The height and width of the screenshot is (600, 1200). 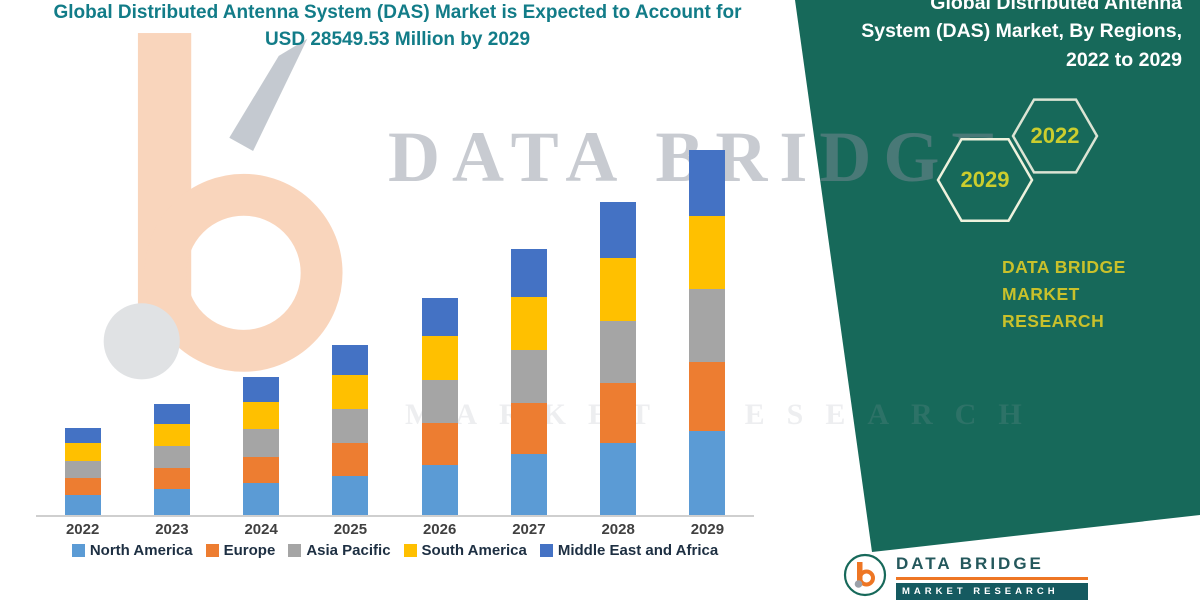 I want to click on x-axis-label: 2022, so click(x=82, y=529).